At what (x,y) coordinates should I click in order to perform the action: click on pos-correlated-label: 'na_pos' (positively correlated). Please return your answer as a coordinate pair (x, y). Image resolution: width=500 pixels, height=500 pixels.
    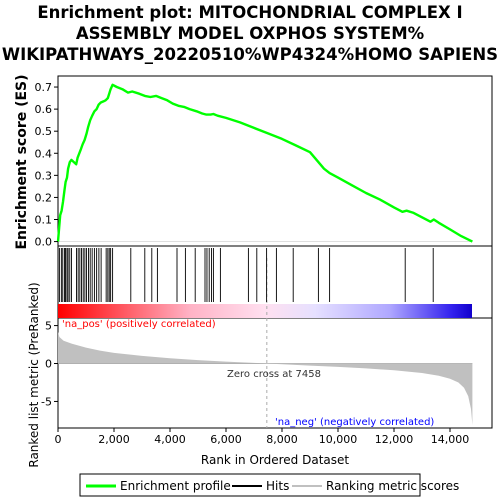
    Looking at the image, I should click on (139, 324).